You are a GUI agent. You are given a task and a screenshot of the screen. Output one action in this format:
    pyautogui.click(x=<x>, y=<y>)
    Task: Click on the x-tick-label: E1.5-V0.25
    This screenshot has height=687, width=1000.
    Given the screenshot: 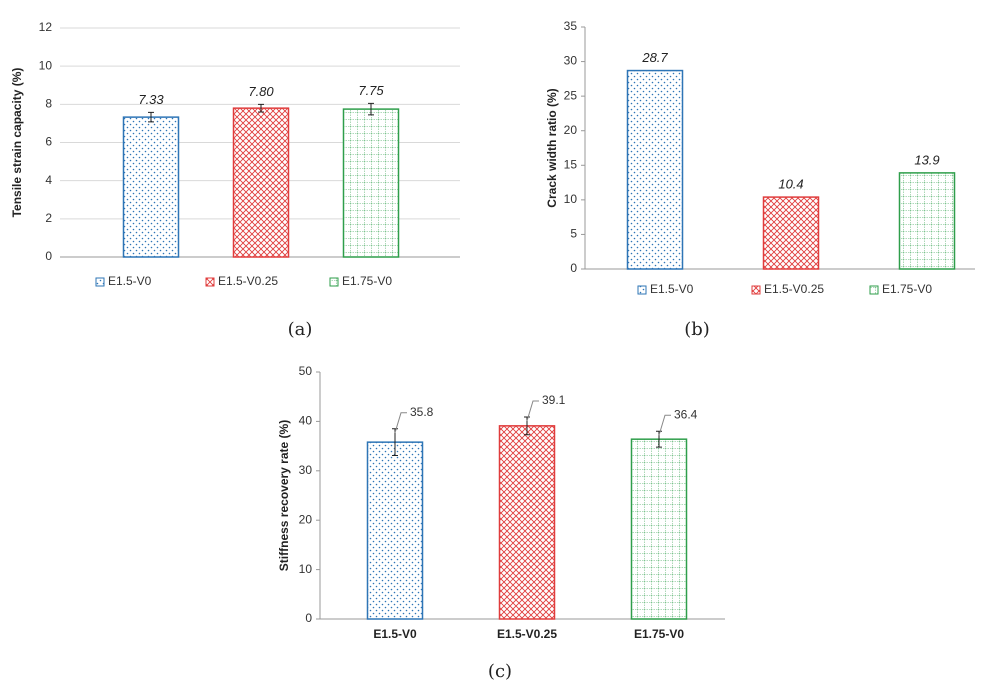 What is the action you would take?
    pyautogui.click(x=527, y=634)
    